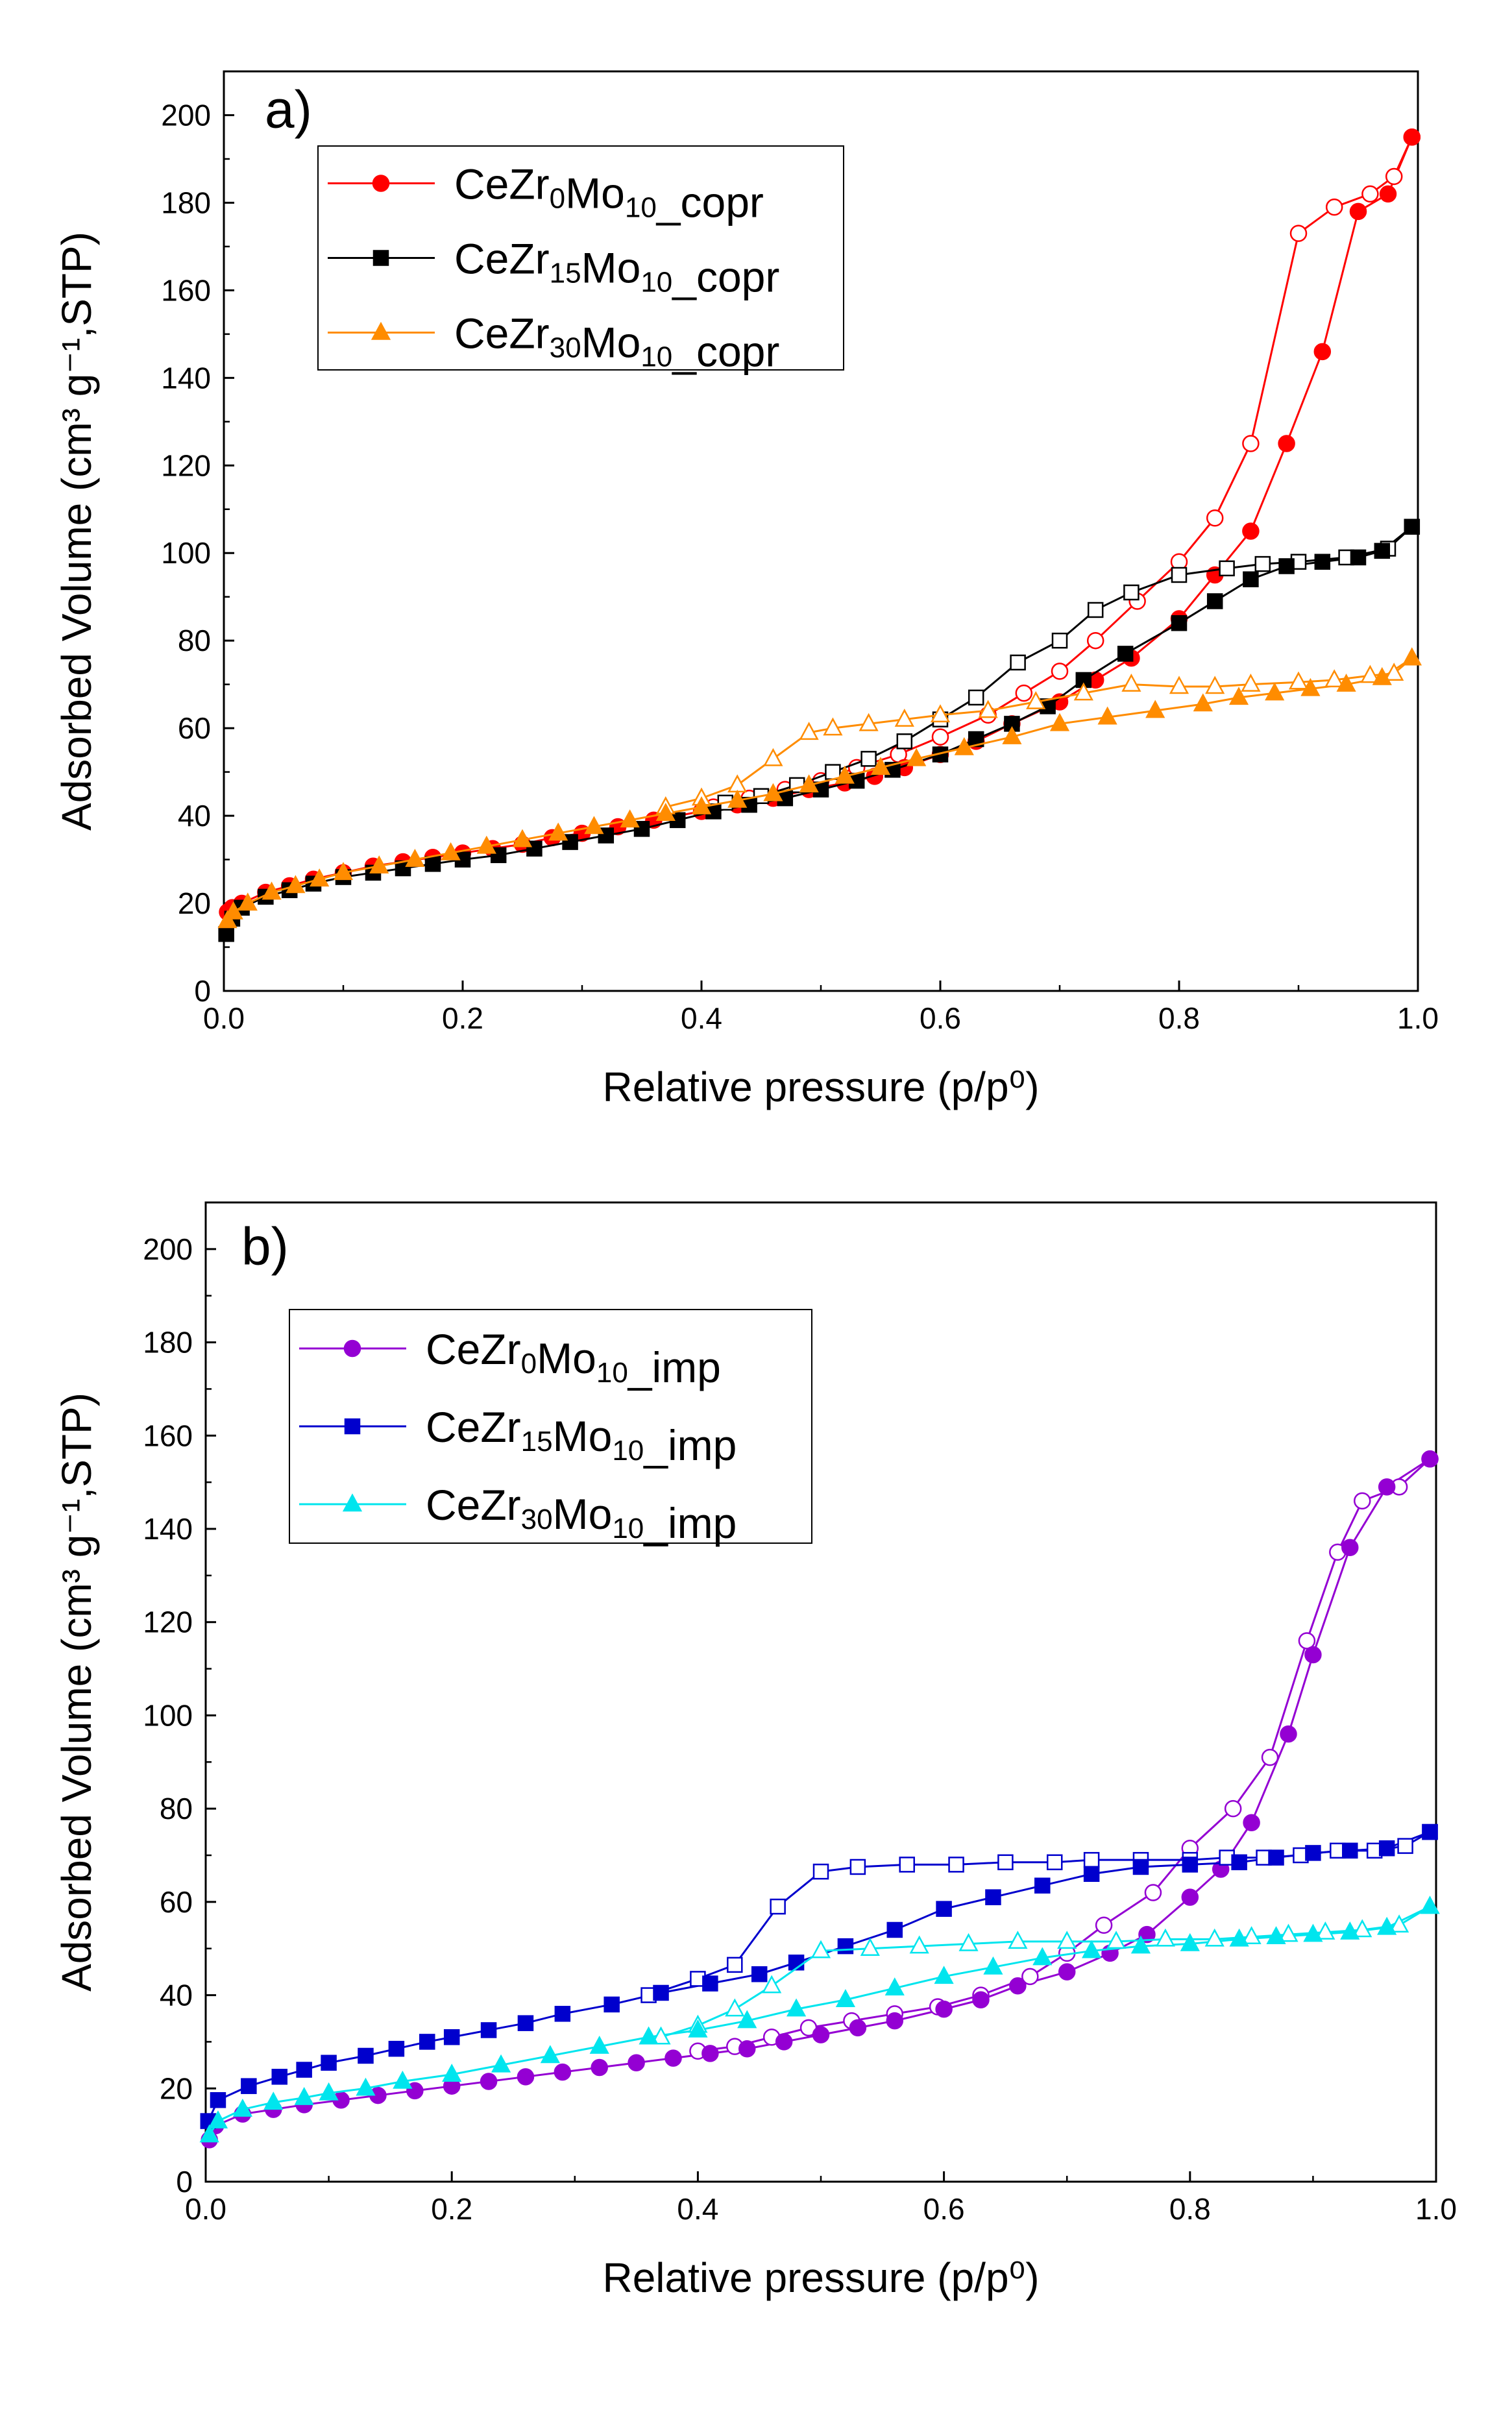  Describe the element at coordinates (194, 728) in the screenshot. I see `y-tick-label: 60` at that location.